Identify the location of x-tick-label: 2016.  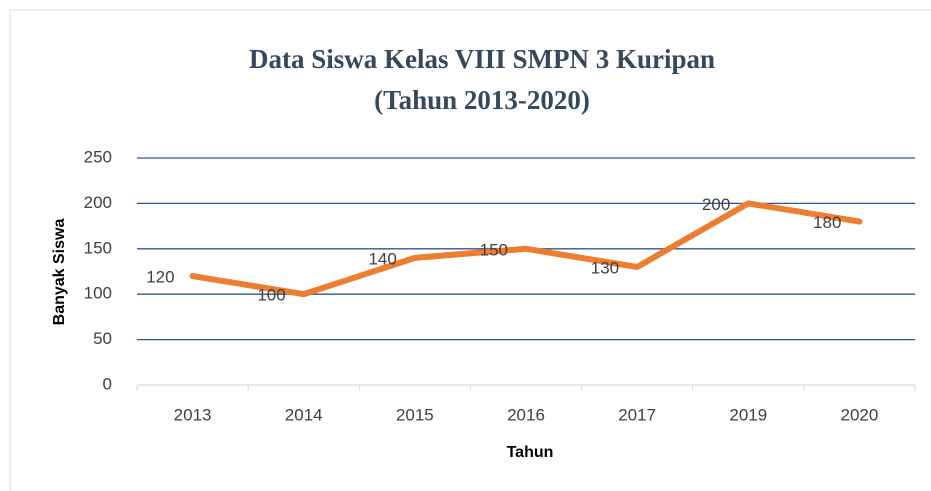
(526, 414).